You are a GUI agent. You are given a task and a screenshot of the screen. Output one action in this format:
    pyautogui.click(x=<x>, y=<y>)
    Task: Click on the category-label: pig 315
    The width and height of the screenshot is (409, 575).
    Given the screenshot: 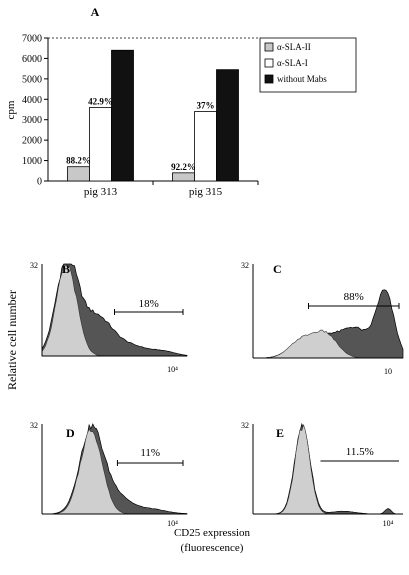 What is the action you would take?
    pyautogui.click(x=206, y=192)
    